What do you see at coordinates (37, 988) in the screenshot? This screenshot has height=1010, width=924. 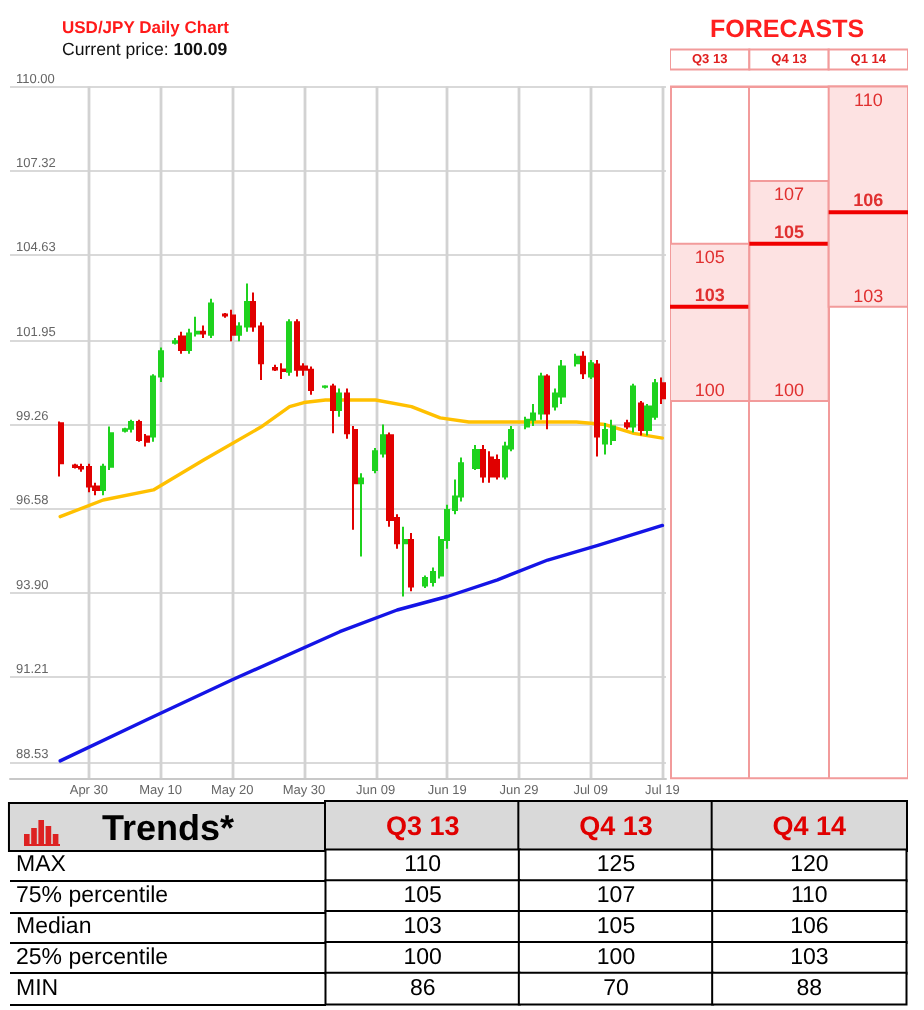 I see `y-tick-label: MIN` at bounding box center [37, 988].